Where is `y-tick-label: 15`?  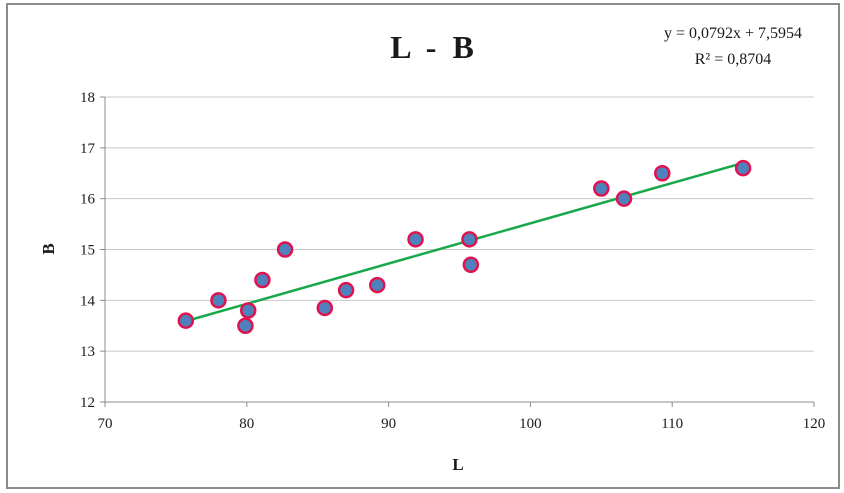
y-tick-label: 15 is located at coordinates (87, 251).